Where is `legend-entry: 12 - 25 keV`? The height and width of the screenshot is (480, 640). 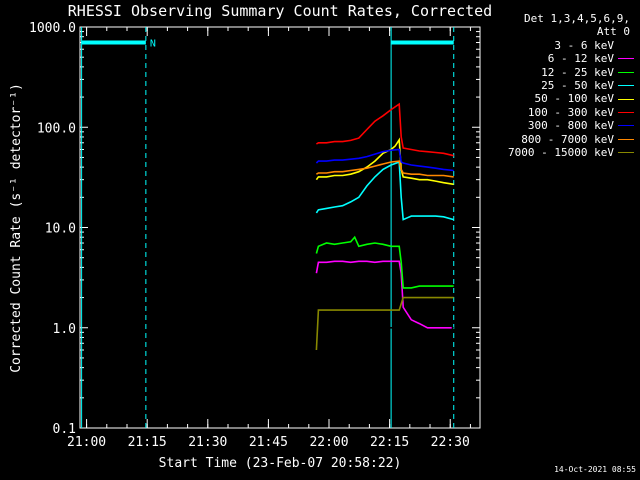
legend-entry: 12 - 25 keV is located at coordinates (560, 72).